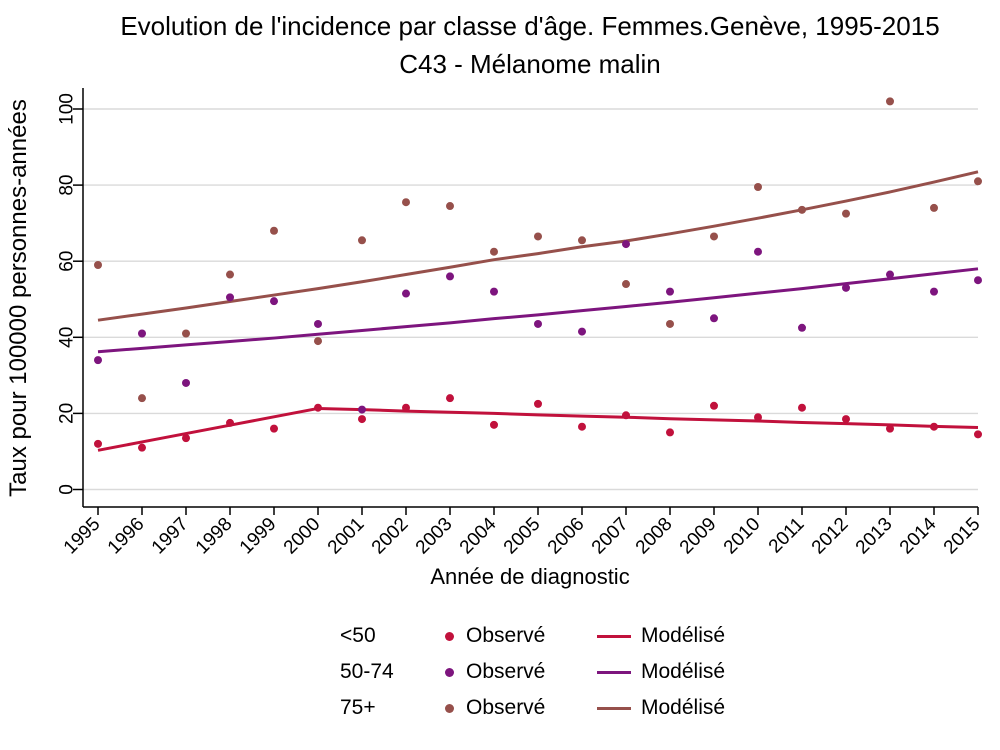 This screenshot has width=1000, height=750. I want to click on x-tick-label: 2005, so click(522, 536).